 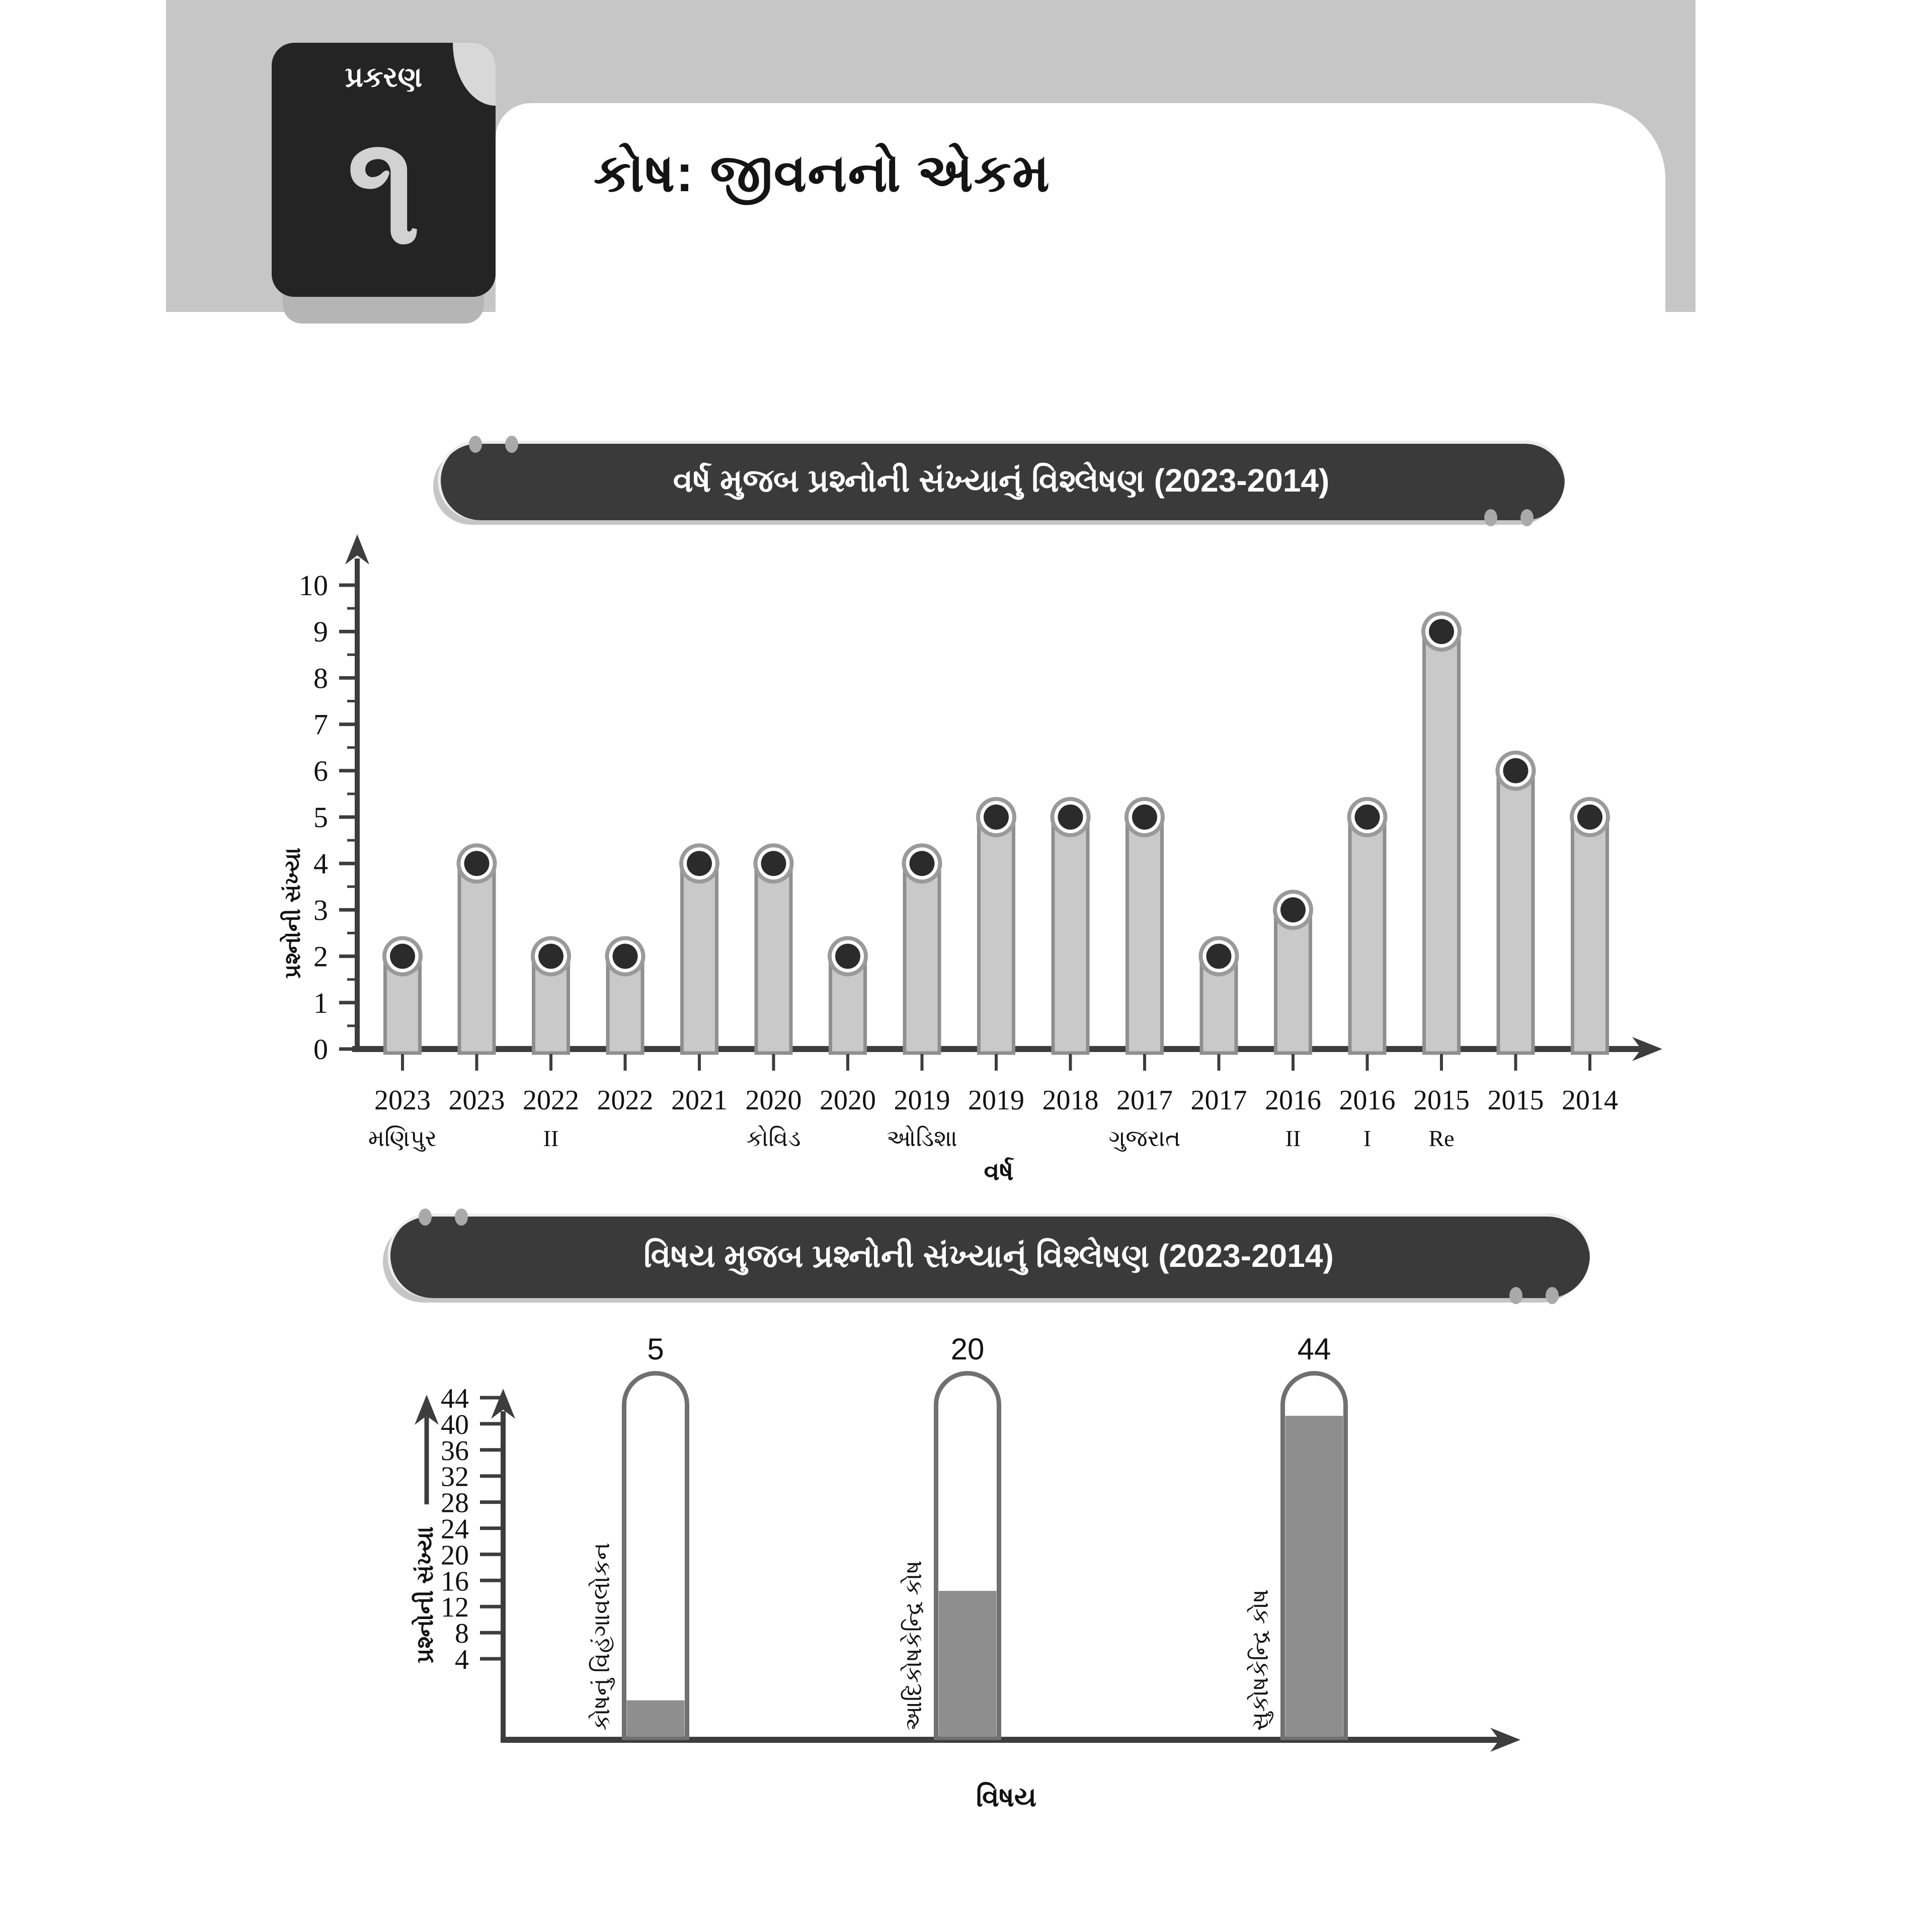 I want to click on y-tick-label: 20, so click(x=455, y=1555).